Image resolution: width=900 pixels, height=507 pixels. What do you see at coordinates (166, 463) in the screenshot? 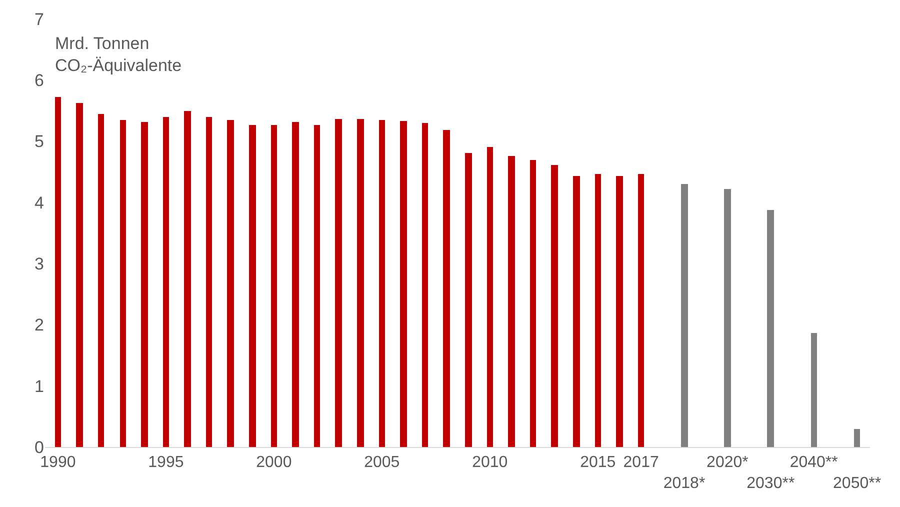
I see `x-tick-label: 1995` at bounding box center [166, 463].